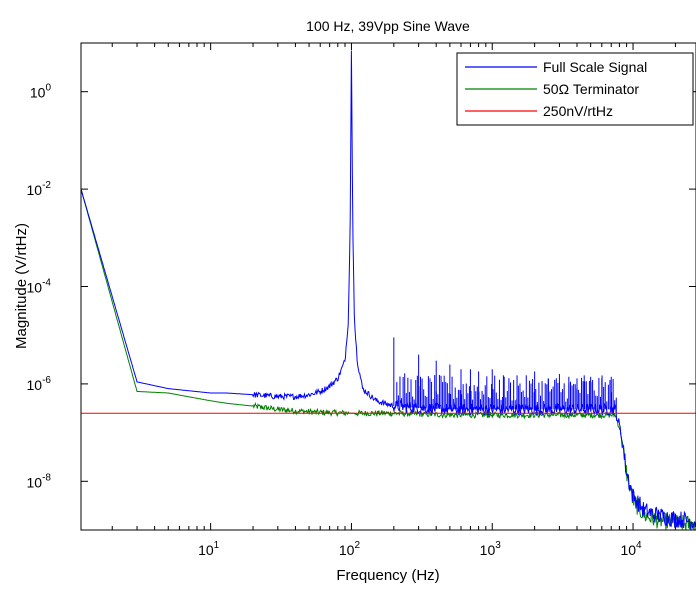  What do you see at coordinates (39, 384) in the screenshot?
I see `y-tick-label: 10⁻⁶` at bounding box center [39, 384].